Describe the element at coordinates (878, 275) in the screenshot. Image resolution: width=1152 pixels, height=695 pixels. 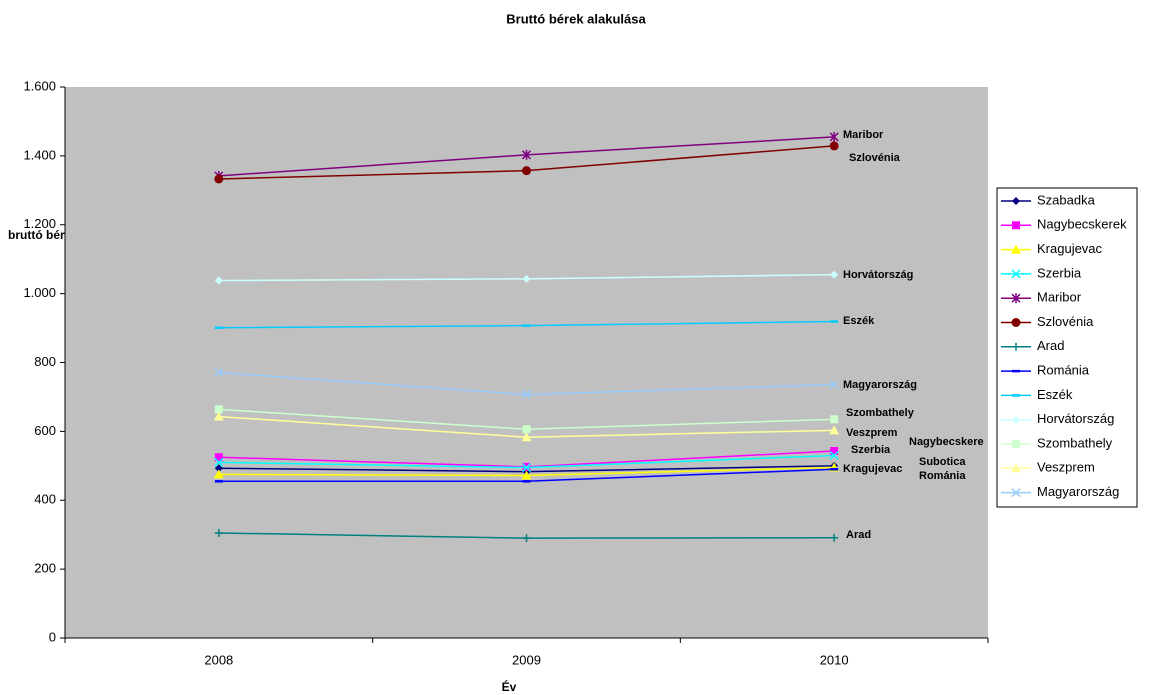
I see `annotation: Horvátország` at that location.